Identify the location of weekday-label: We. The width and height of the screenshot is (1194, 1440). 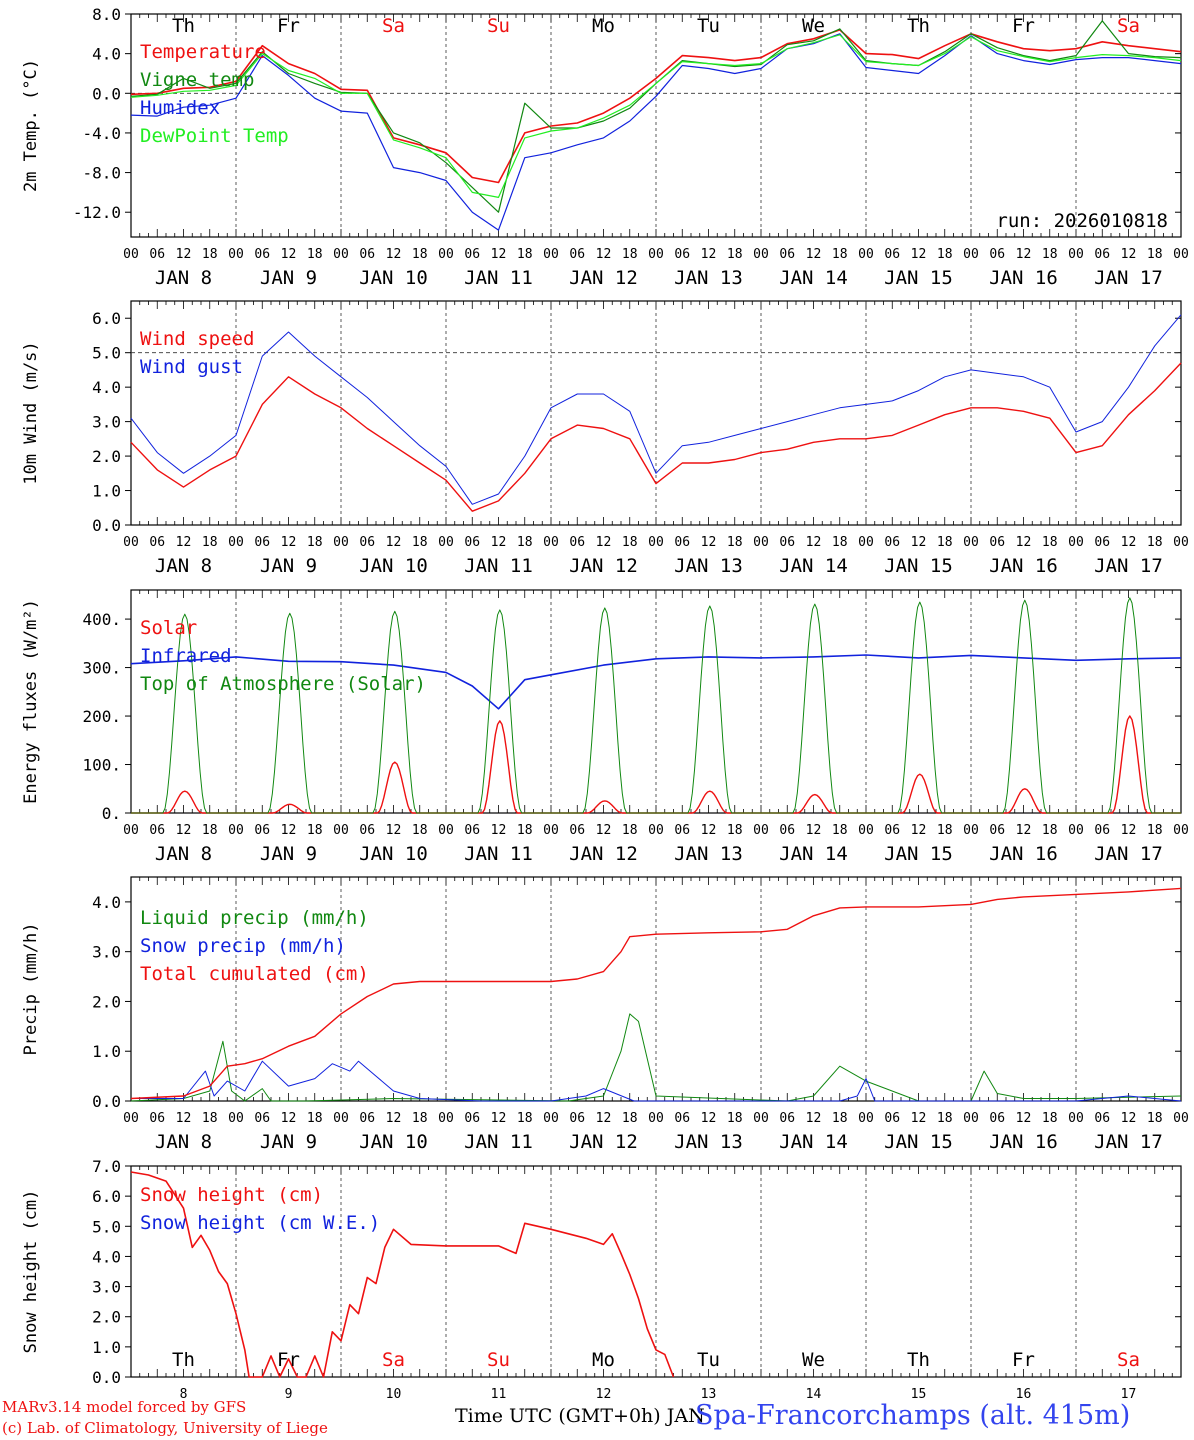
(813, 1360).